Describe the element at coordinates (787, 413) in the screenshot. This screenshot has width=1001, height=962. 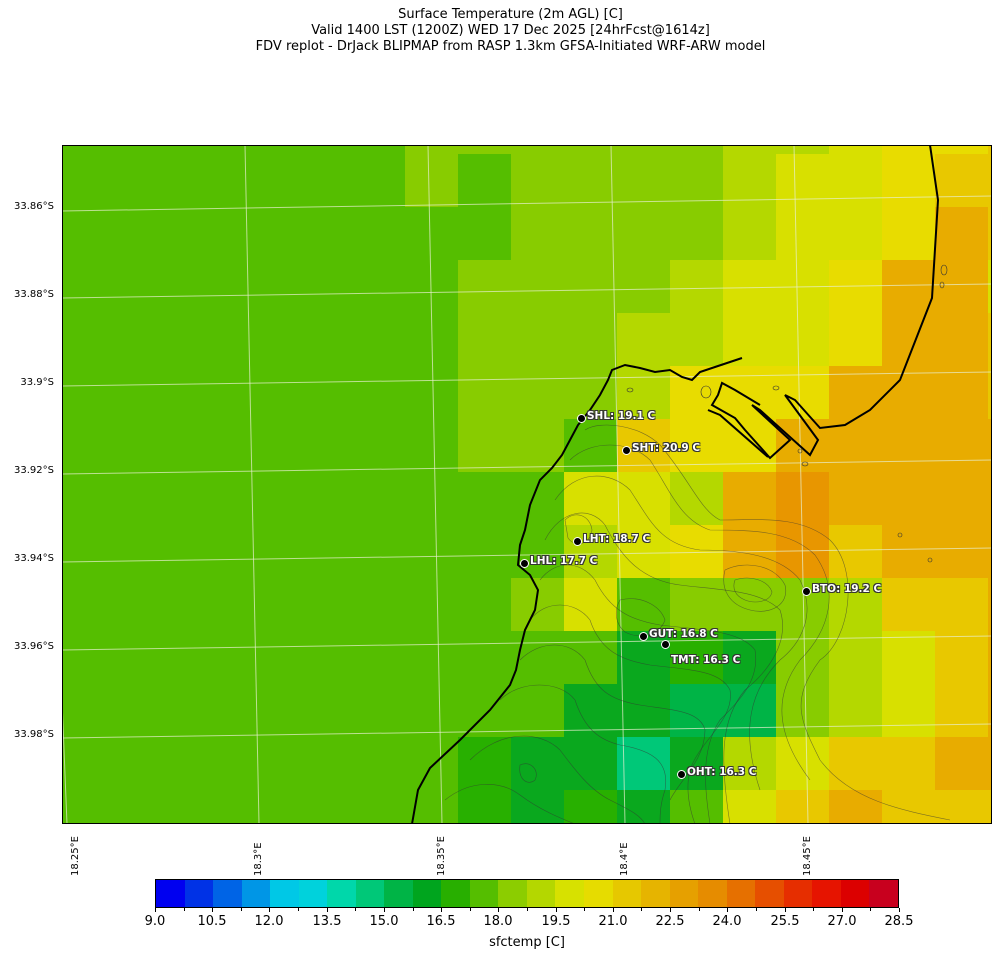
I see `harbour-details` at that location.